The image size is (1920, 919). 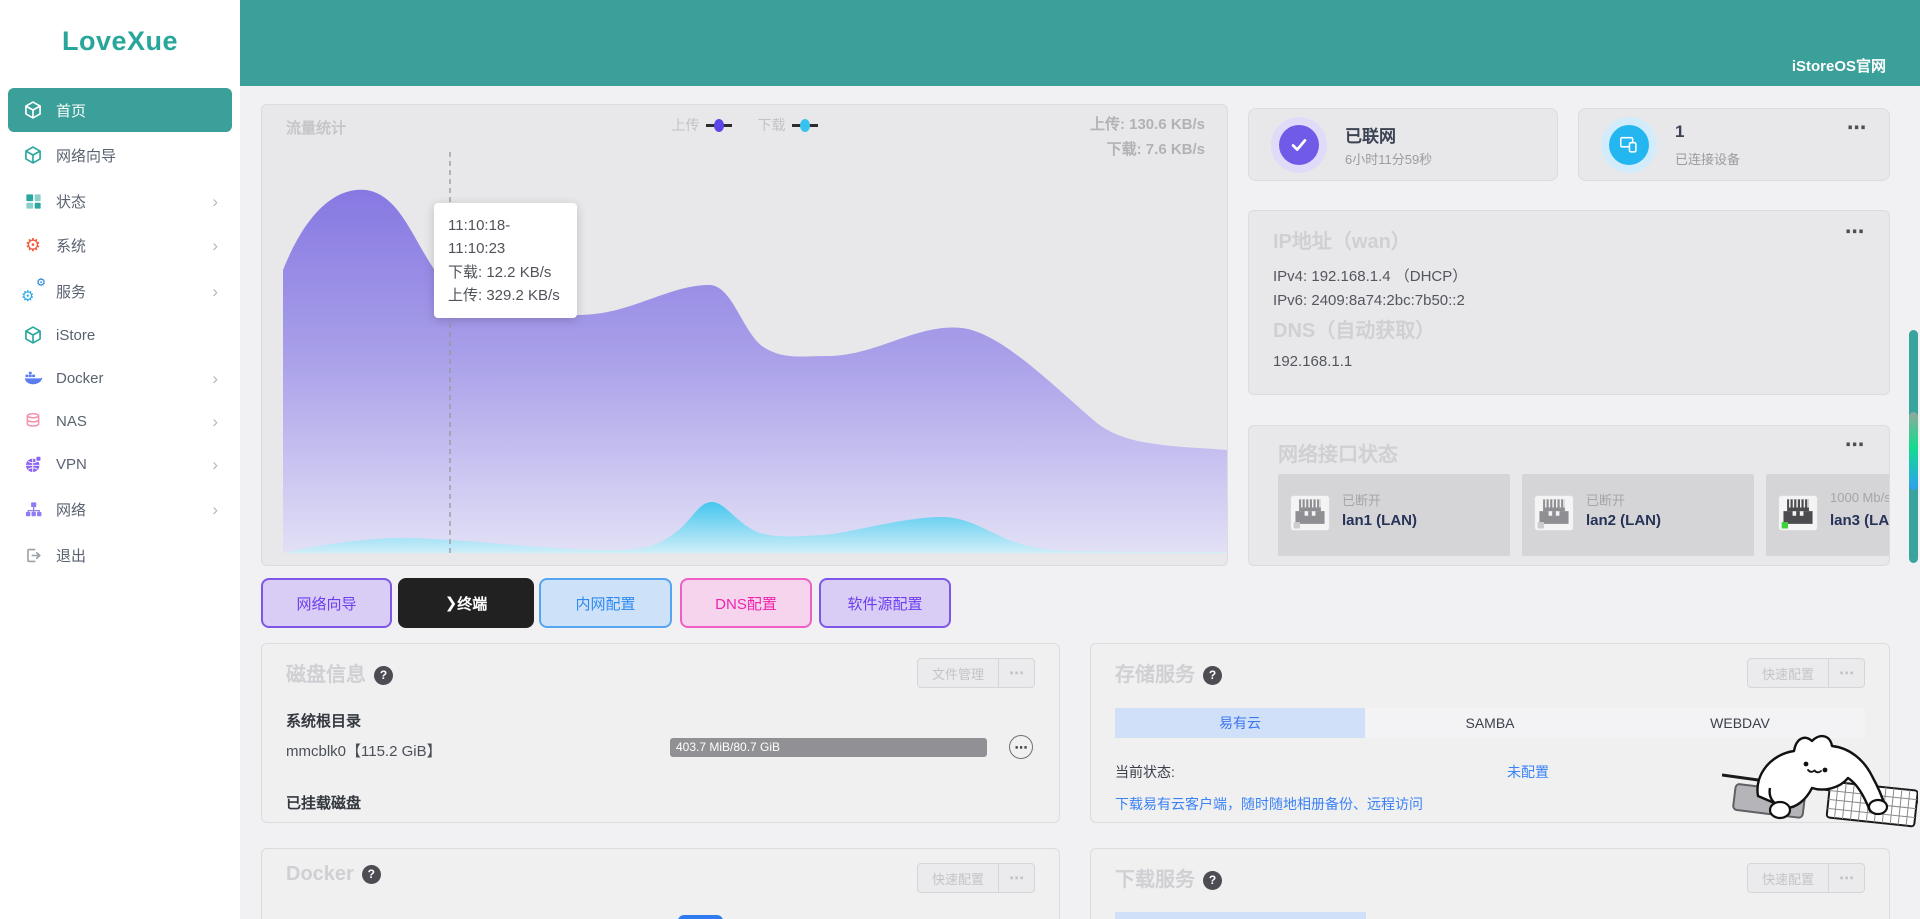 I want to click on ecloud-download-link: 下载易有云客户端，随时随地相册备份、远程访问, so click(x=1269, y=804).